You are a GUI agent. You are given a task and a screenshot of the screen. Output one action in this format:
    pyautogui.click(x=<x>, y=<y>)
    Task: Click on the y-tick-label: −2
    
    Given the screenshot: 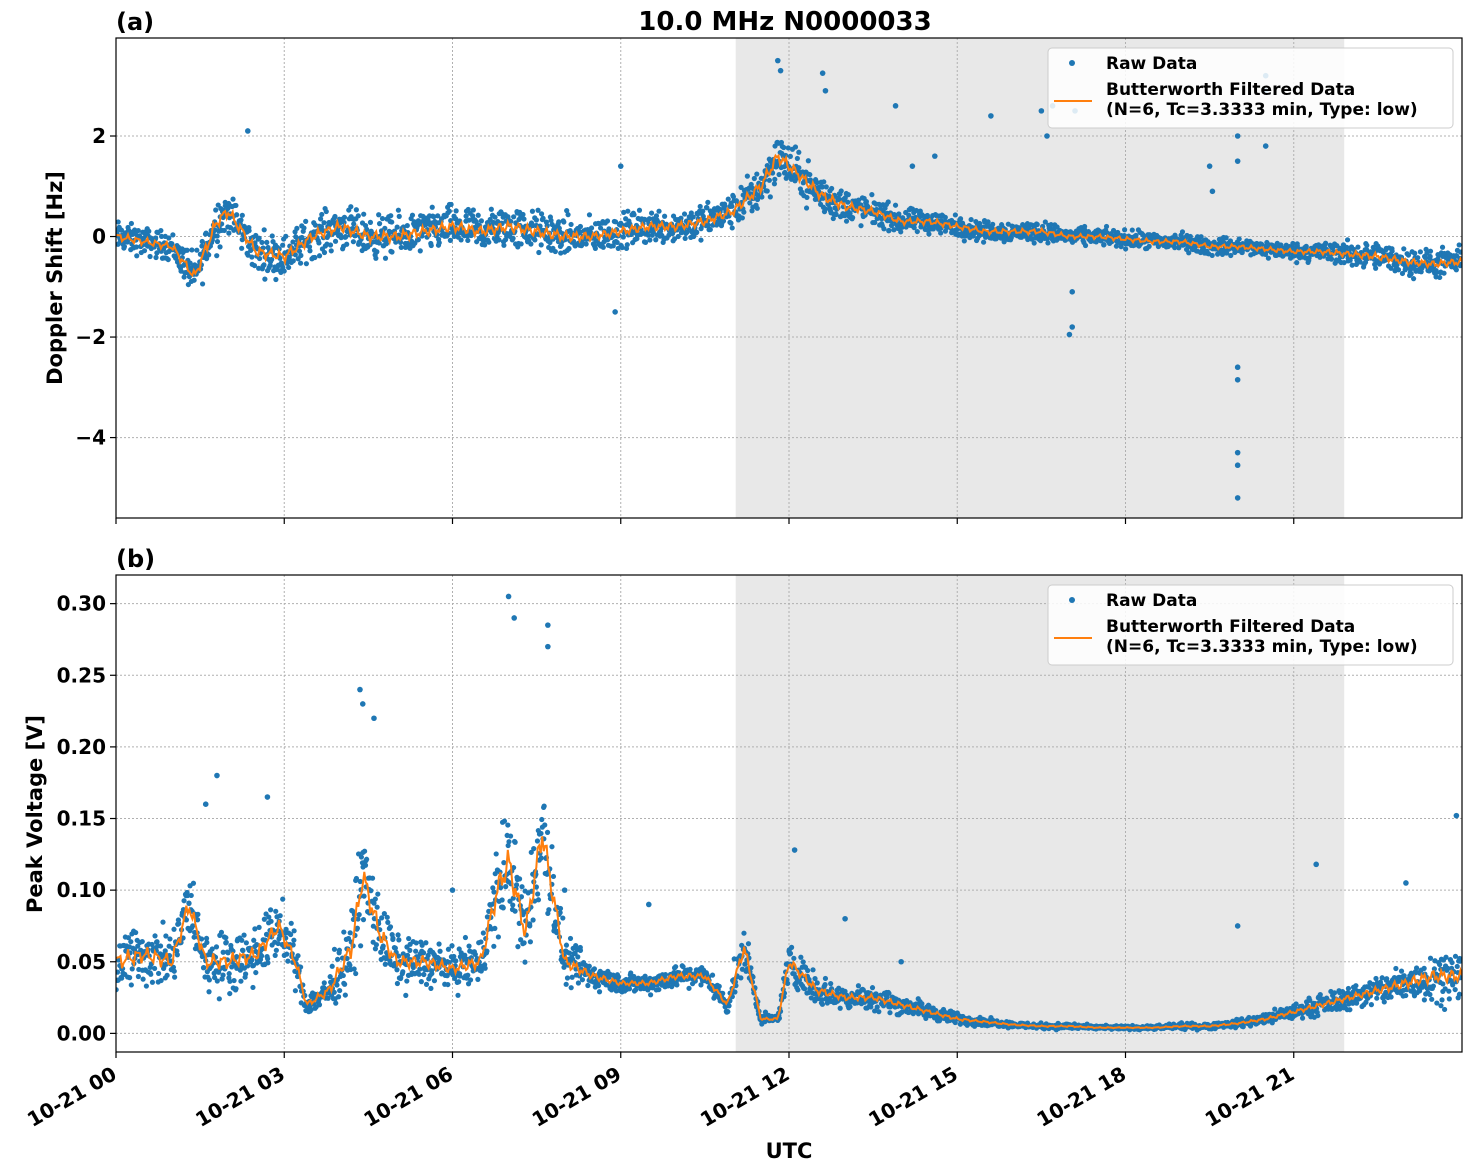 What is the action you would take?
    pyautogui.click(x=90, y=337)
    